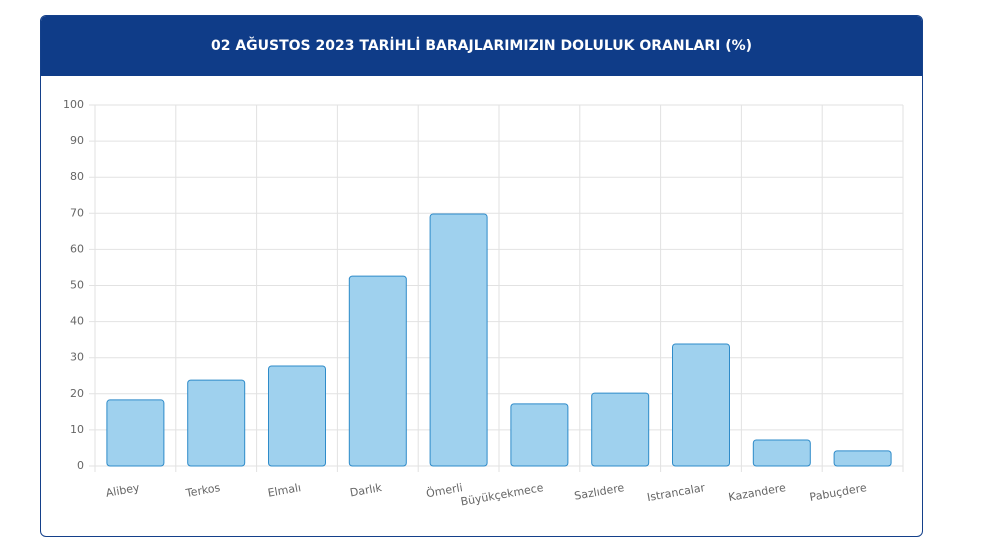 The height and width of the screenshot is (552, 983). I want to click on x-tick-label: Kazandere, so click(757, 492).